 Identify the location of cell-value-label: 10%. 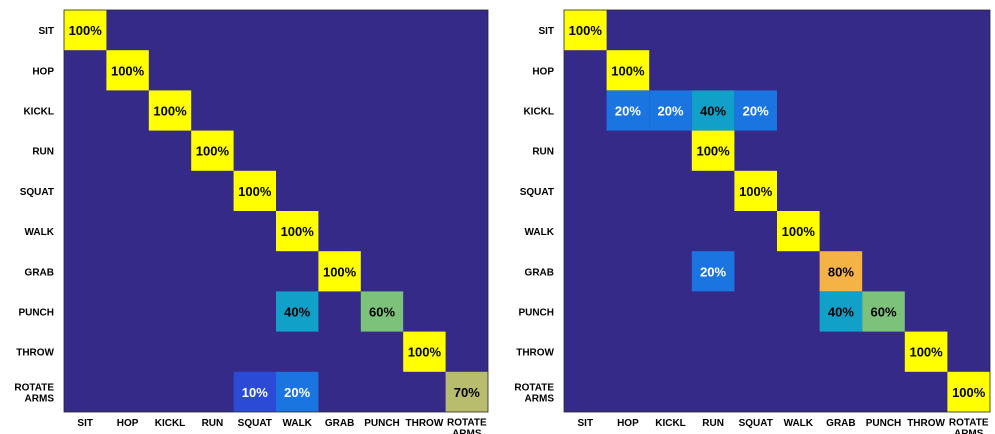
(255, 392).